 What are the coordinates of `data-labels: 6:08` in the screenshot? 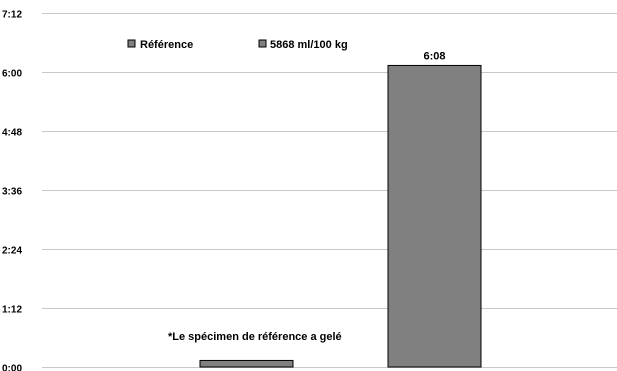 It's located at (434, 56).